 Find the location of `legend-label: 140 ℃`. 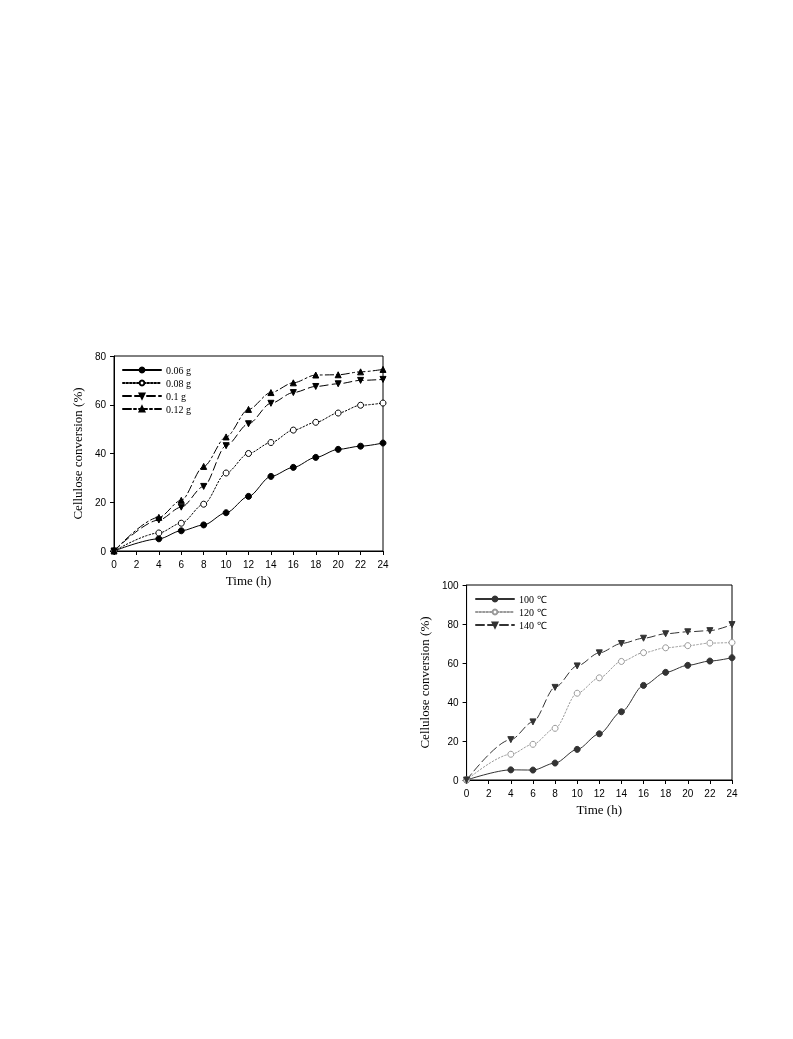

legend-label: 140 ℃ is located at coordinates (533, 625).